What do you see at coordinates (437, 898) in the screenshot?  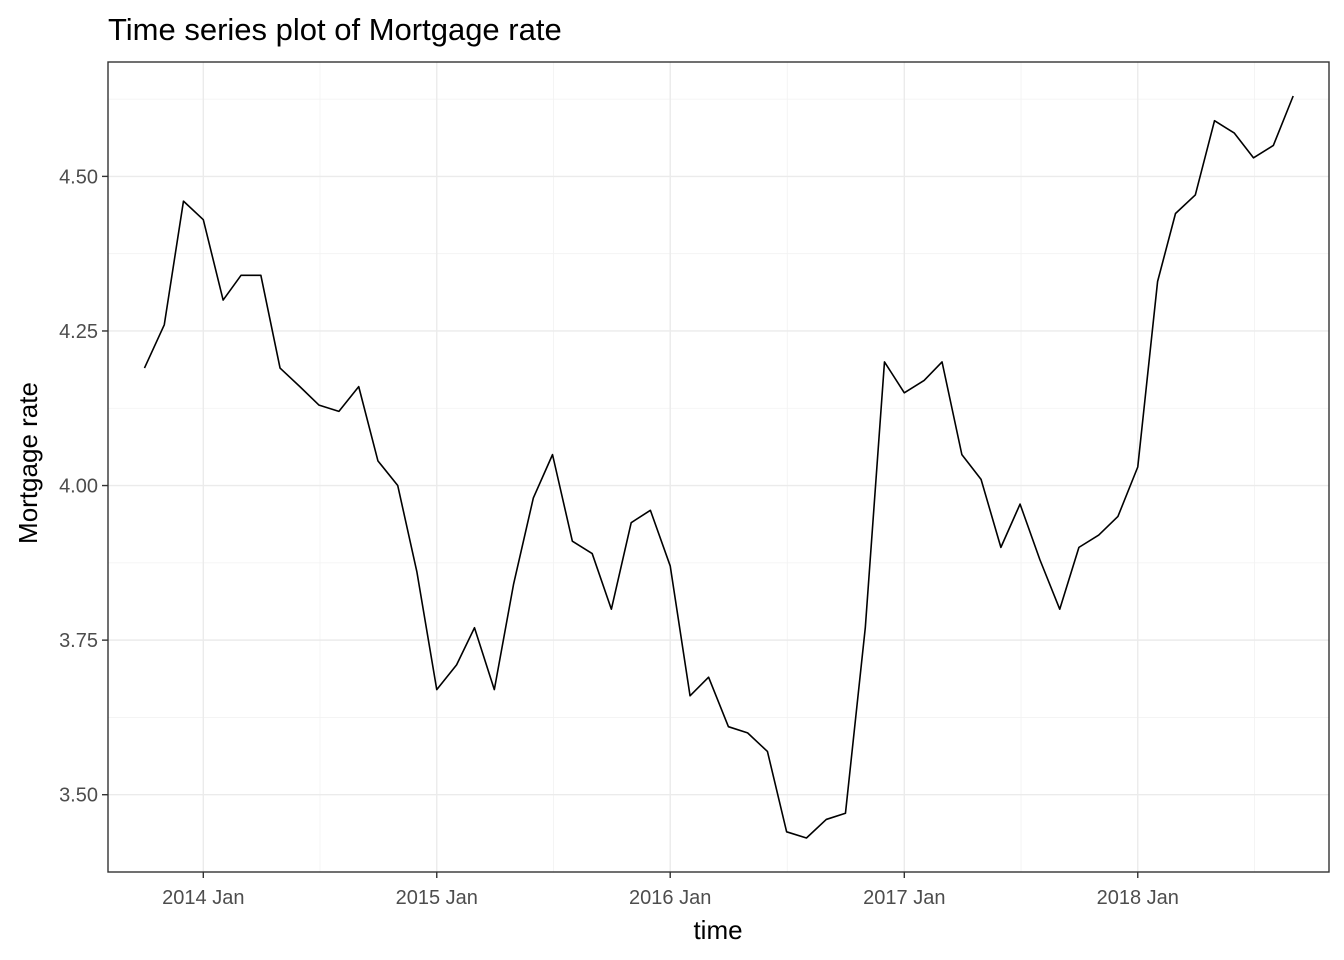 I see `x-tick-label: 2015 Jan` at bounding box center [437, 898].